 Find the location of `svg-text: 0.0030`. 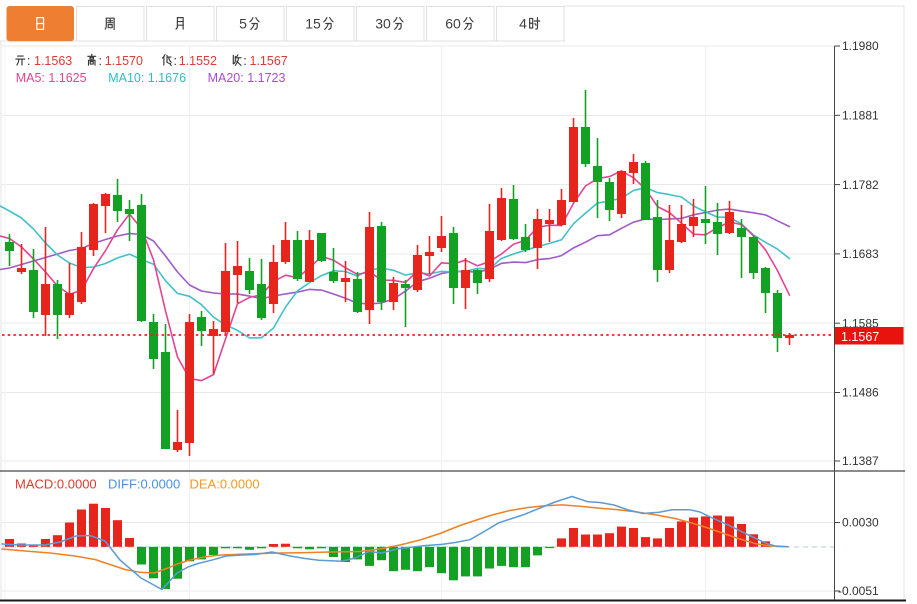

svg-text: 0.0030 is located at coordinates (860, 523).